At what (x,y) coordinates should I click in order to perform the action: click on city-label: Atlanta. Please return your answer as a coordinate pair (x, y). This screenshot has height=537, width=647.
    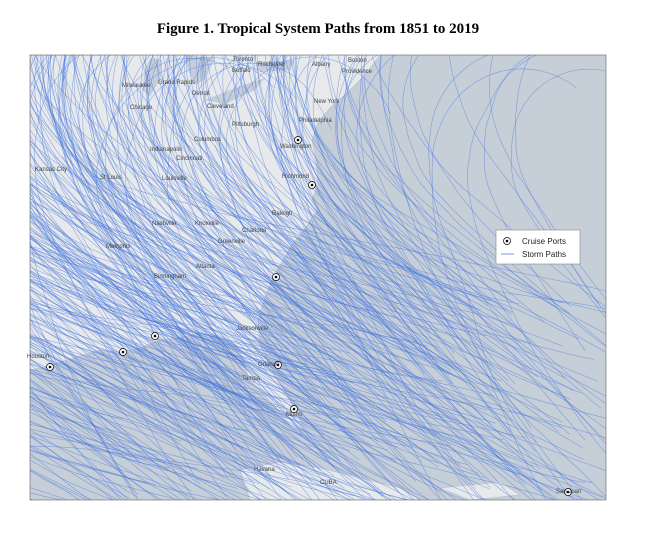
    Looking at the image, I should click on (205, 267).